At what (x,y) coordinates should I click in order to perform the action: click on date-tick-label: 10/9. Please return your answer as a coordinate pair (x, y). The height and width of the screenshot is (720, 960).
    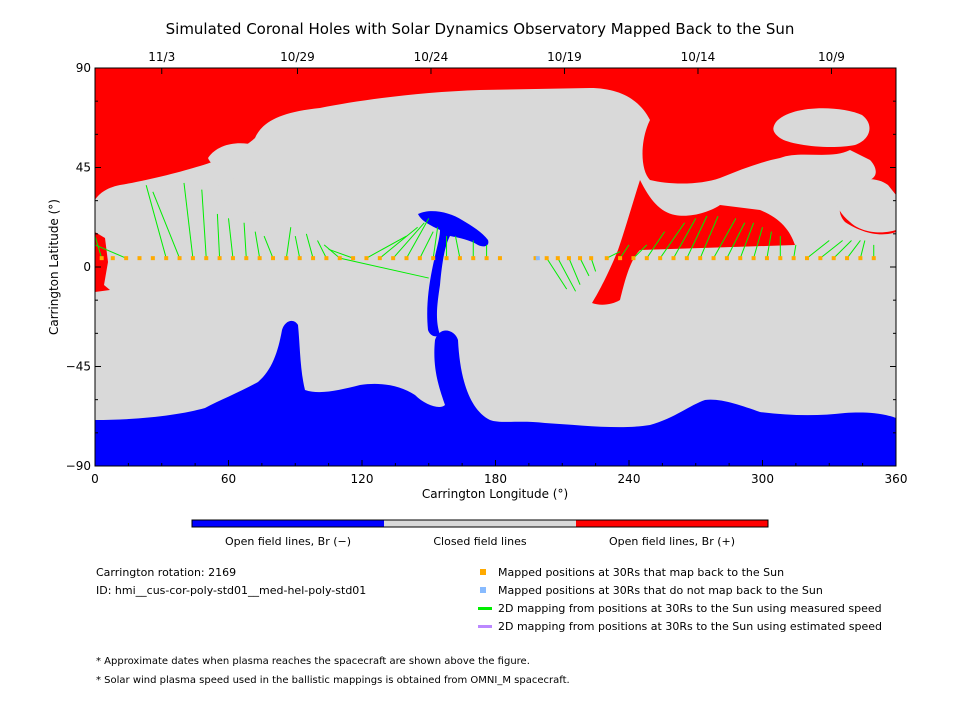
    Looking at the image, I should click on (831, 57).